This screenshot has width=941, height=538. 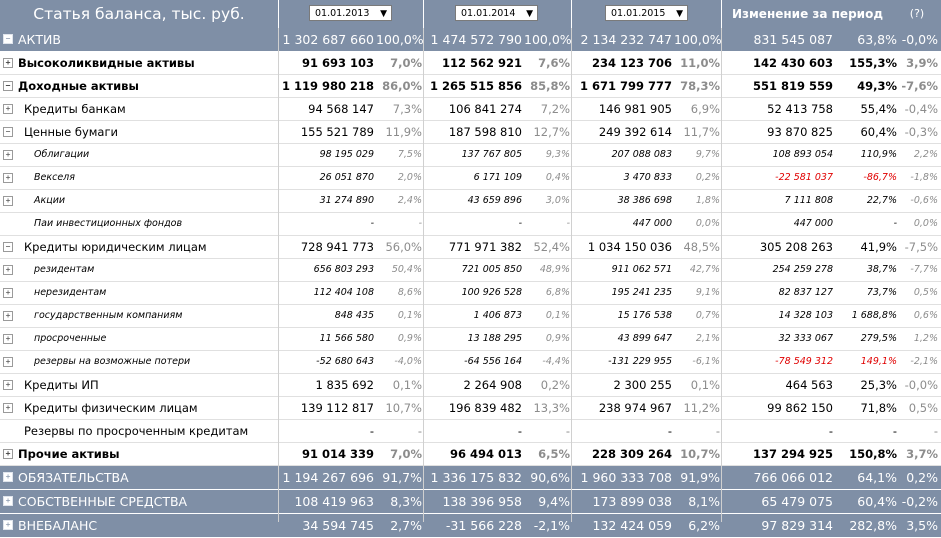 I want to click on cell-a1: 848 435, so click(x=354, y=315).